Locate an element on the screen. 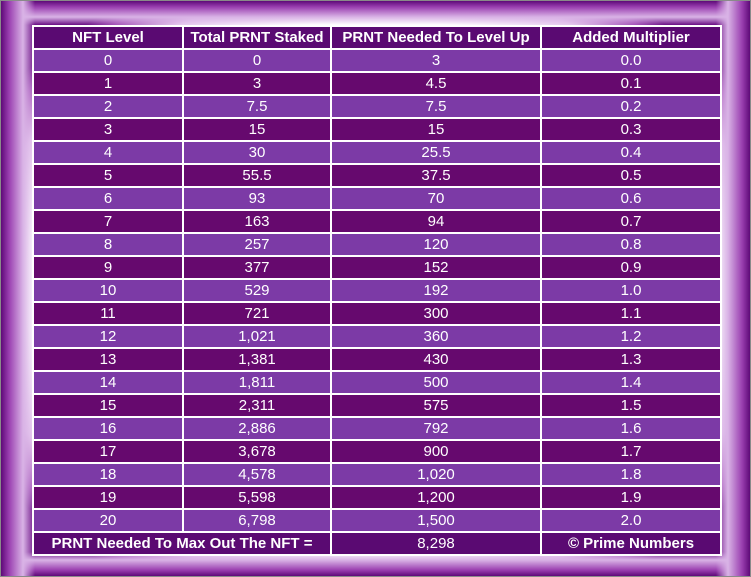  table-row: 14 1,811 500 1.4 is located at coordinates (377, 382).